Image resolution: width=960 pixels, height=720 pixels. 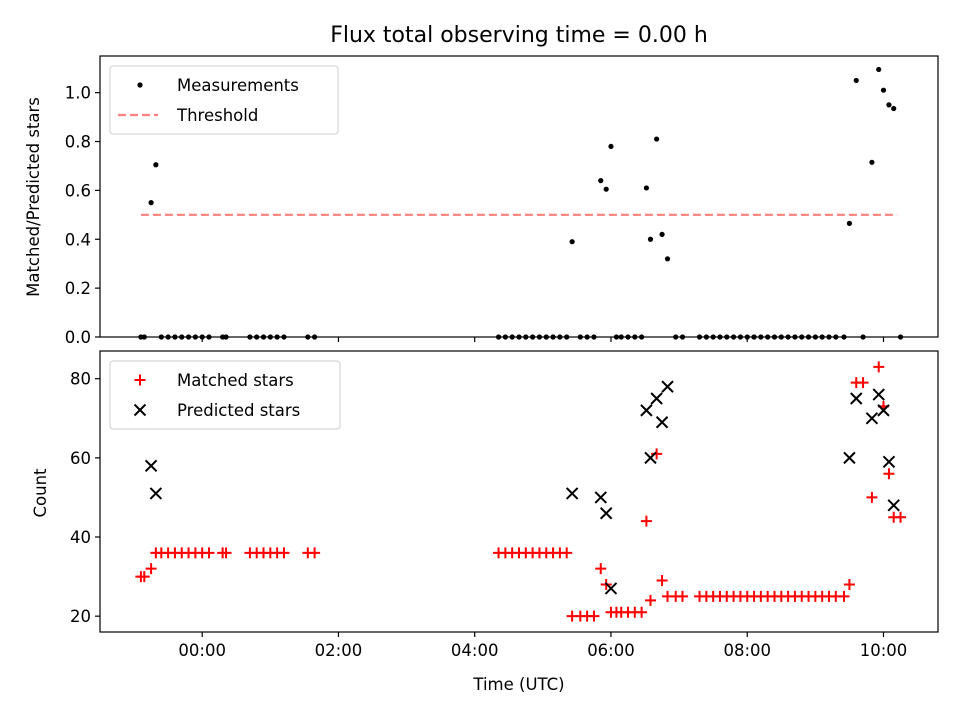 I want to click on y-tick-label: 0.2, so click(x=78, y=288).